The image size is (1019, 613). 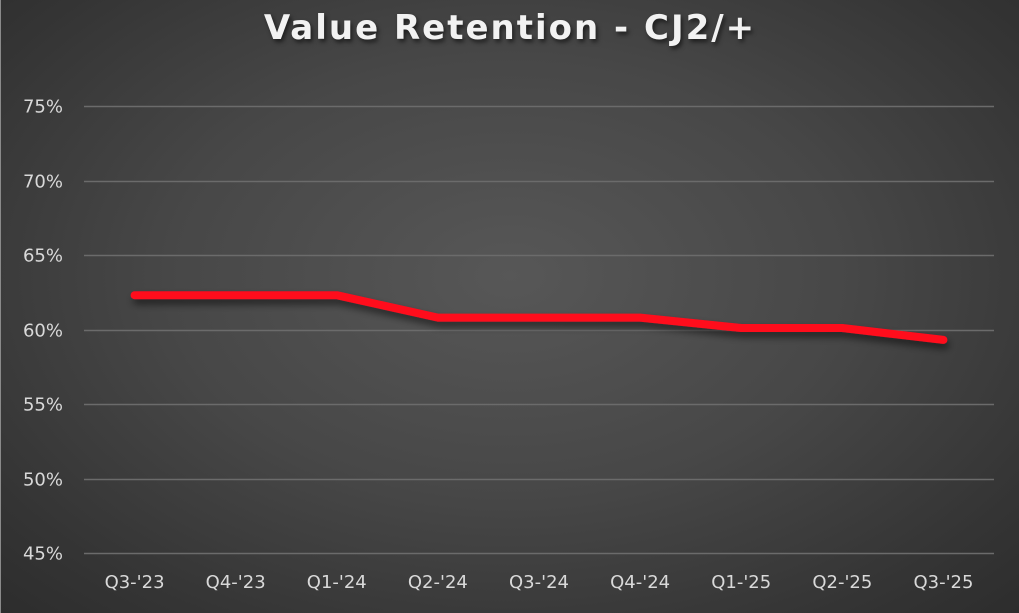 I want to click on chart-title: Value Retention - CJ2/+, so click(x=510, y=28).